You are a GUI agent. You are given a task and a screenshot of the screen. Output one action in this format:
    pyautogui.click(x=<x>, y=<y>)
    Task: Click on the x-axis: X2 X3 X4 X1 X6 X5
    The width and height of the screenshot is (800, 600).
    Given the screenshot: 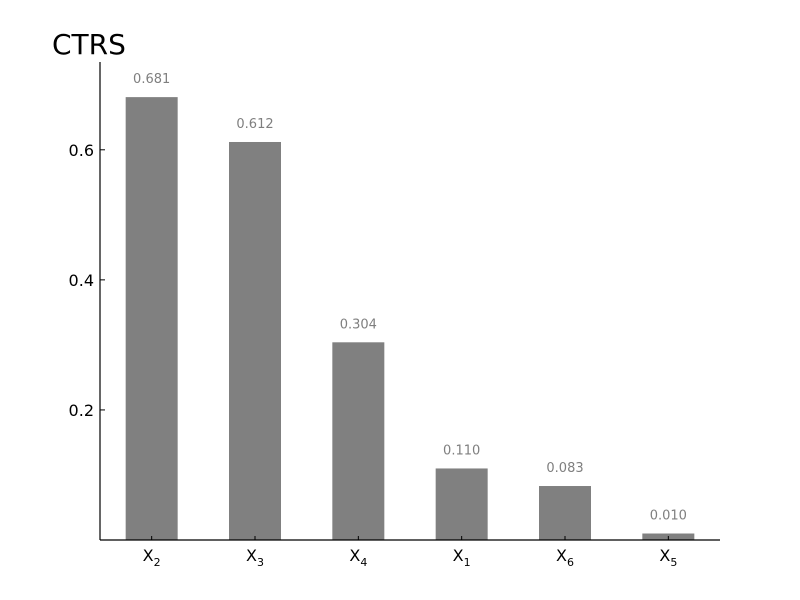 What is the action you would take?
    pyautogui.click(x=410, y=552)
    